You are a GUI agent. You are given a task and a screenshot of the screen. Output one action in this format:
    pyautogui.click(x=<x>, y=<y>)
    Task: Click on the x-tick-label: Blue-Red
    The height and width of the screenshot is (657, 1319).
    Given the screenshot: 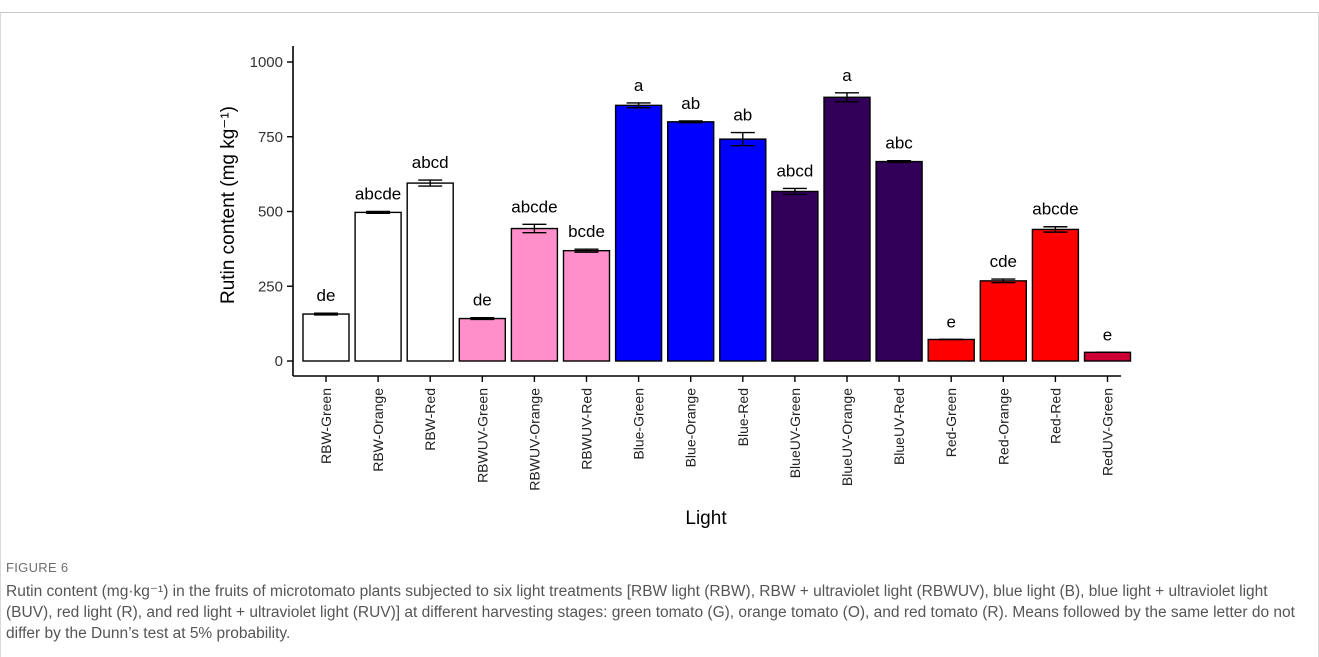 What is the action you would take?
    pyautogui.click(x=743, y=417)
    